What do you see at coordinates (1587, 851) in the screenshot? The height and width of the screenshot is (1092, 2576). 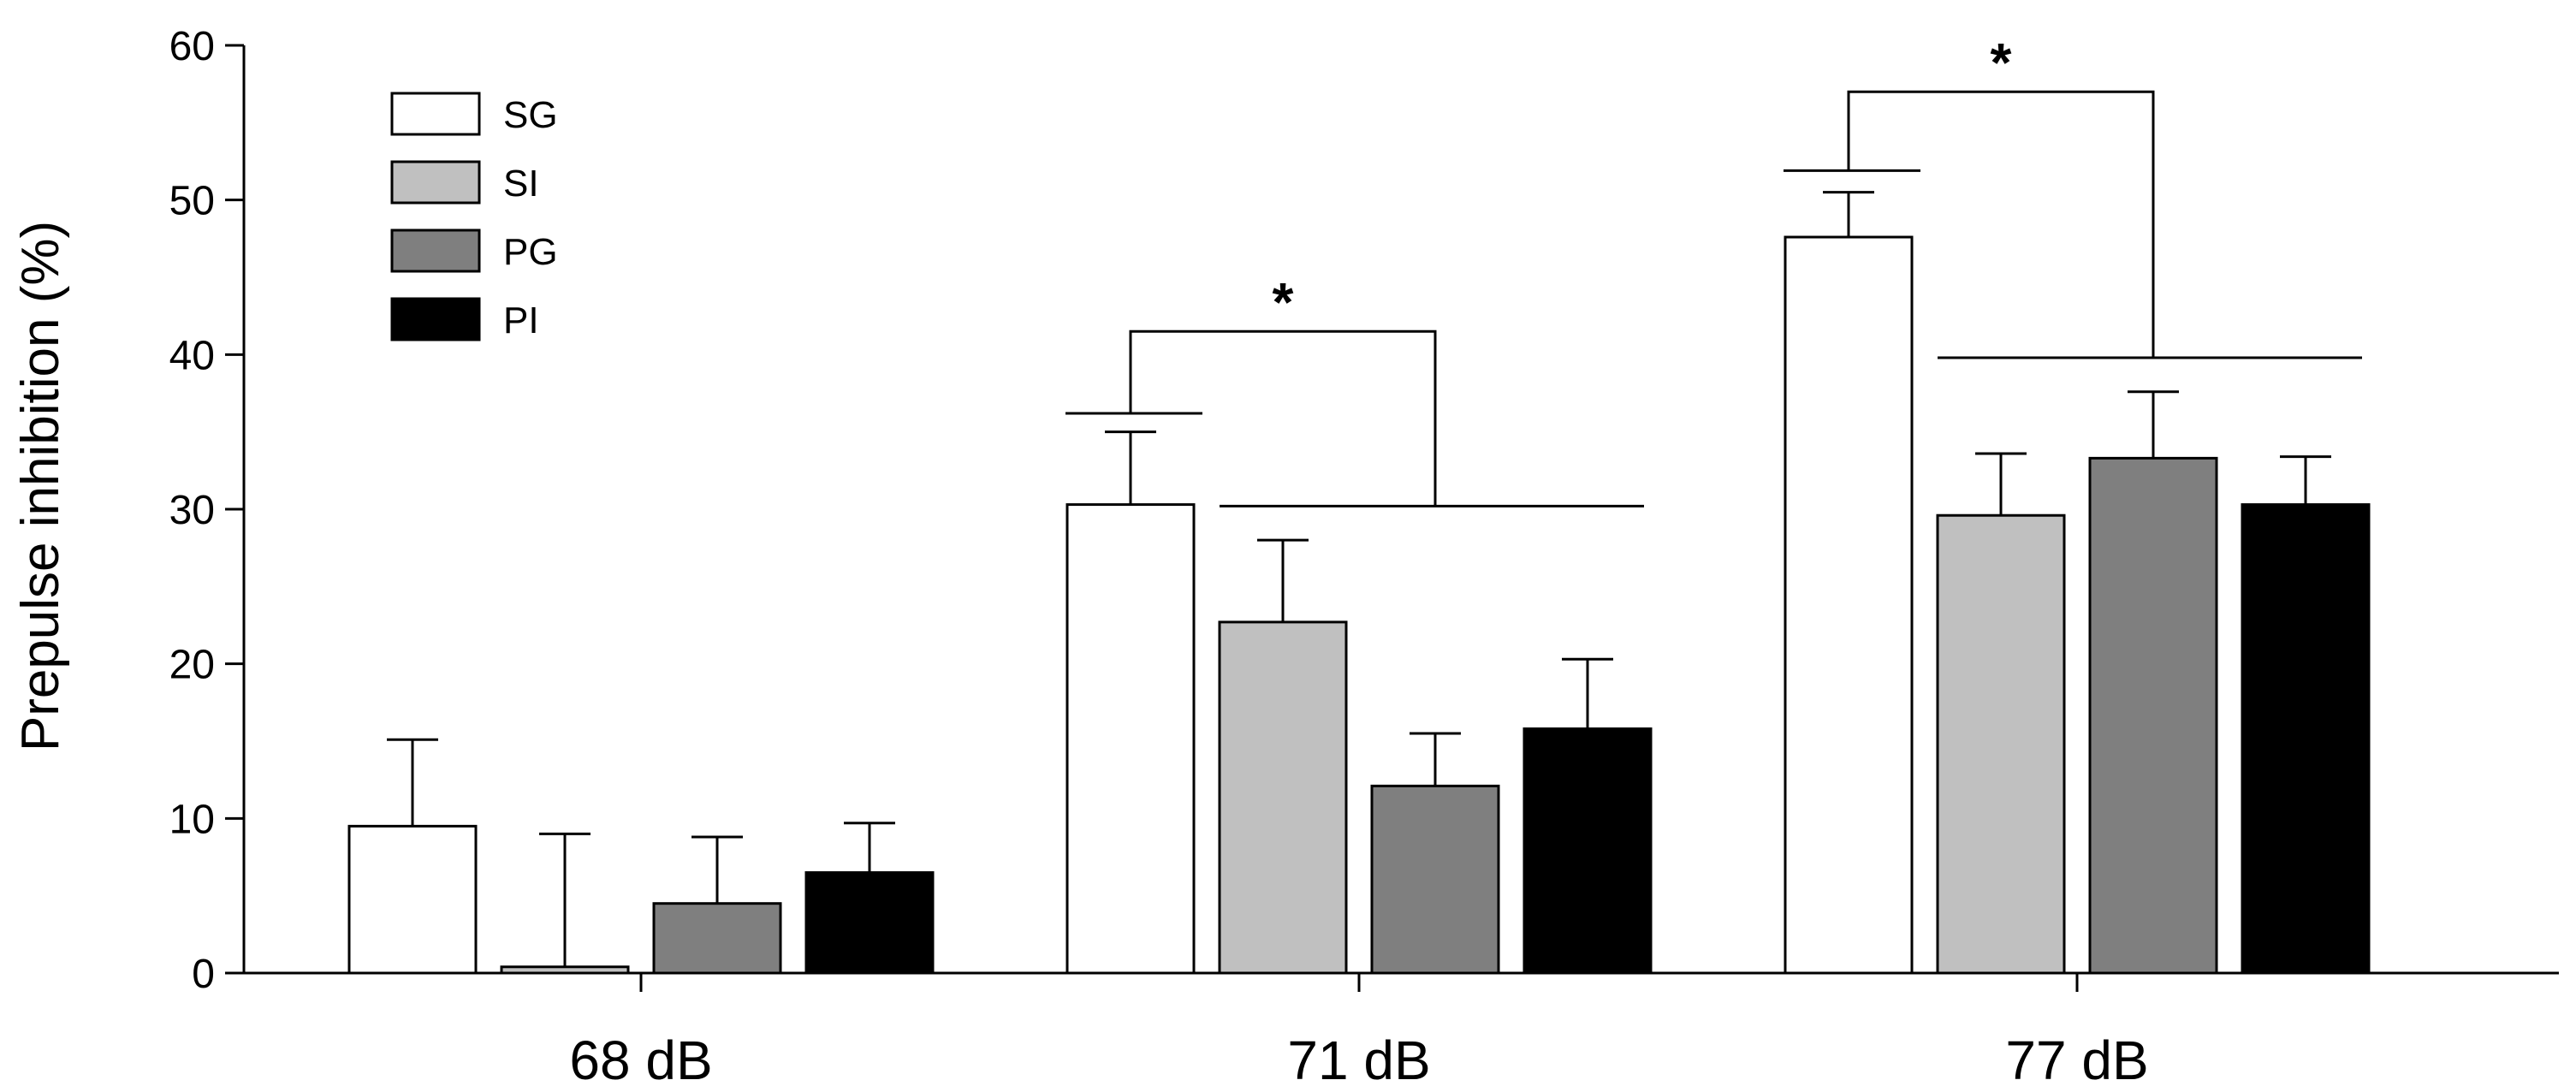 I see `bar-pi-71db` at bounding box center [1587, 851].